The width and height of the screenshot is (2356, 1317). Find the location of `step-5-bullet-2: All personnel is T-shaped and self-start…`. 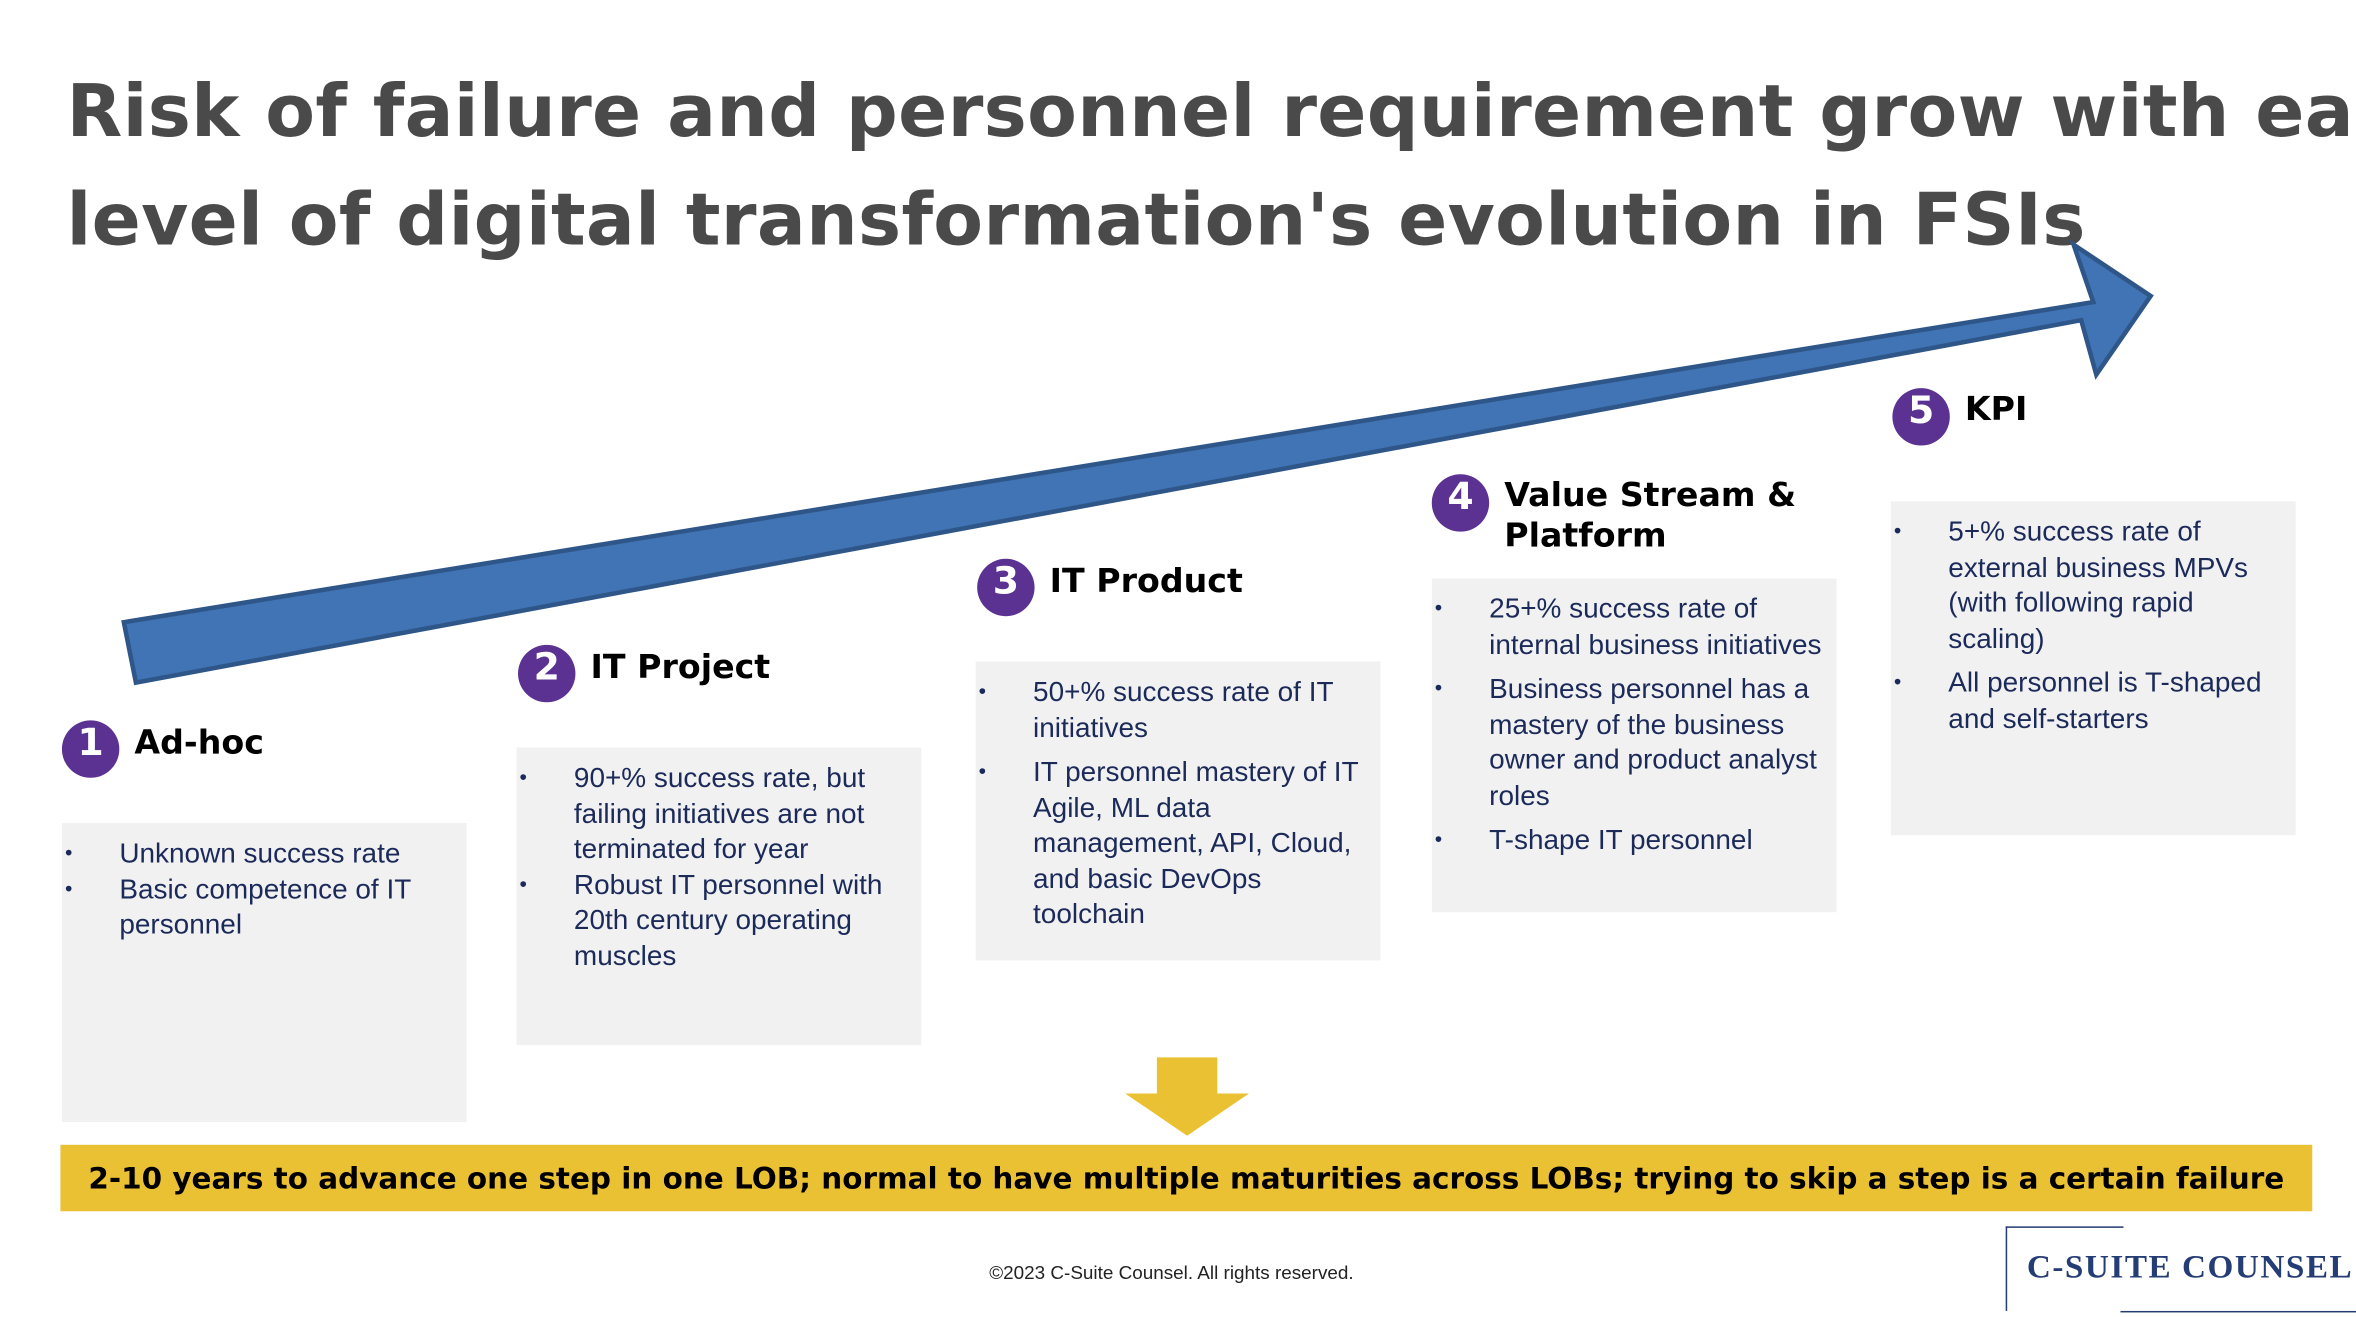

step-5-bullet-2: All personnel is T-shaped and self-start… is located at coordinates (2089, 700).